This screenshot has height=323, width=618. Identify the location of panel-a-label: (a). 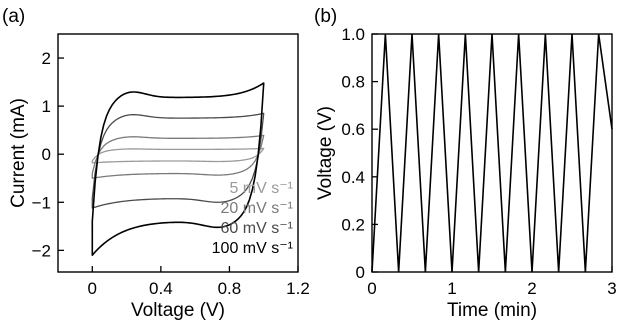
(13, 16).